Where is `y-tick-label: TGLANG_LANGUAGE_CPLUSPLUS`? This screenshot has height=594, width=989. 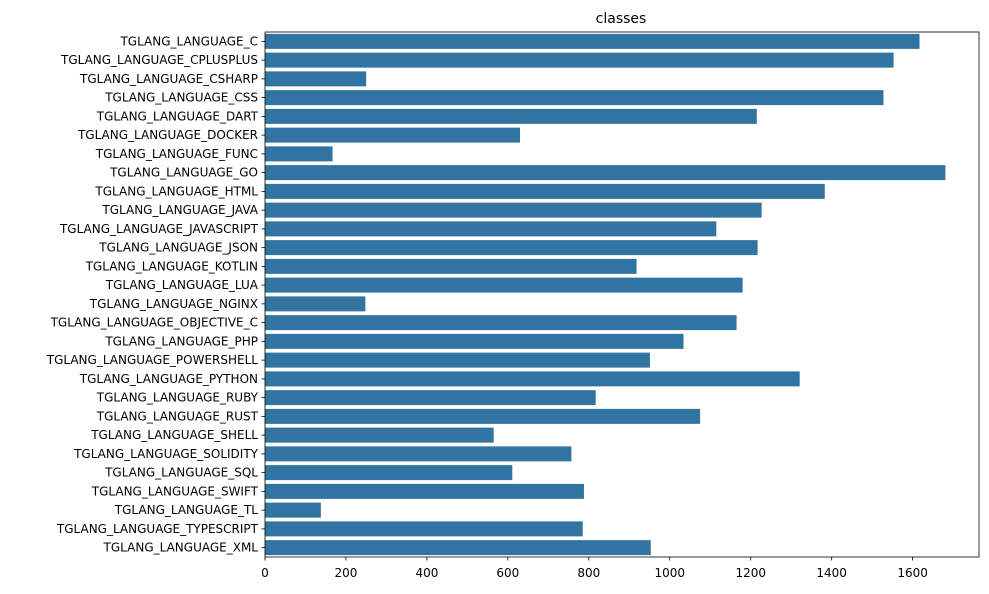
y-tick-label: TGLANG_LANGUAGE_CPLUSPLUS is located at coordinates (159, 60).